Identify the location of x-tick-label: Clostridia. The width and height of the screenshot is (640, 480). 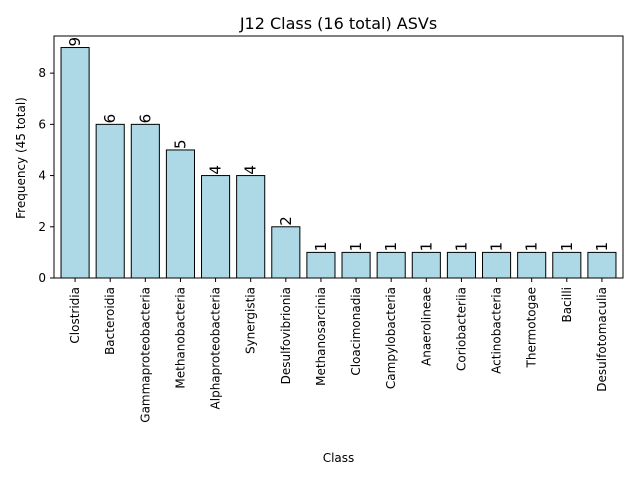
(75, 315).